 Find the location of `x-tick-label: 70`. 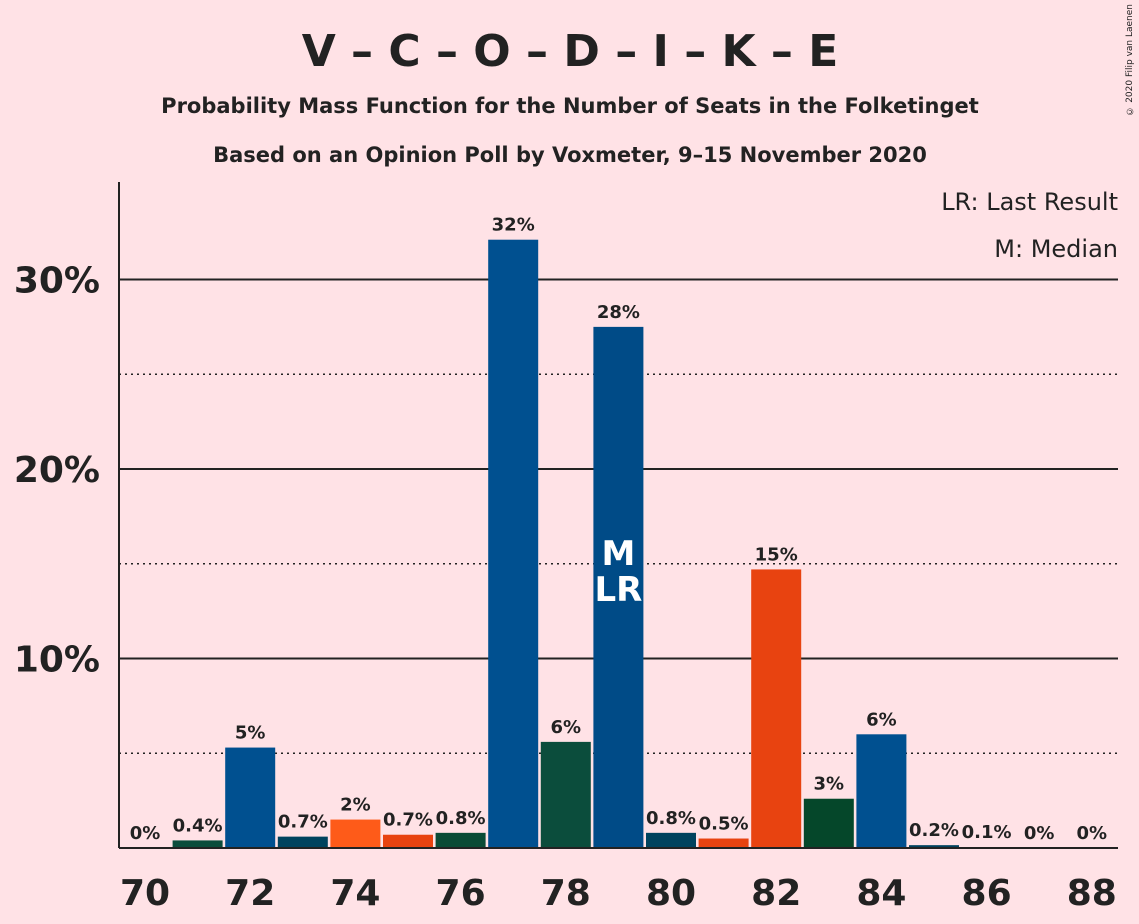

x-tick-label: 70 is located at coordinates (145, 893).